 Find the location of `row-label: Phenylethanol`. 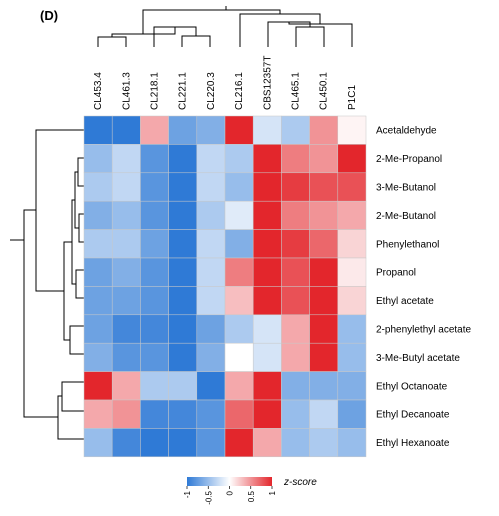

row-label: Phenylethanol is located at coordinates (407, 244).